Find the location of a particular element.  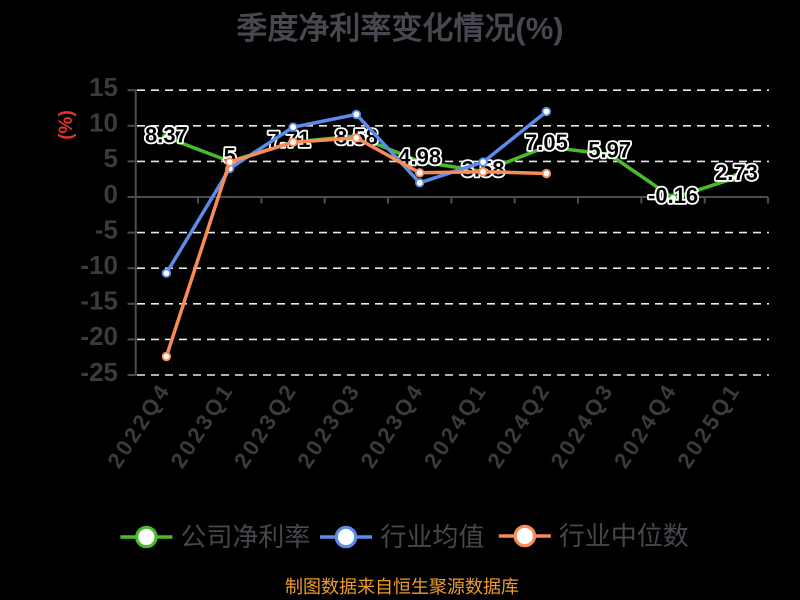

svg-text: 制图数据来自恒生聚源数据库 is located at coordinates (402, 587).